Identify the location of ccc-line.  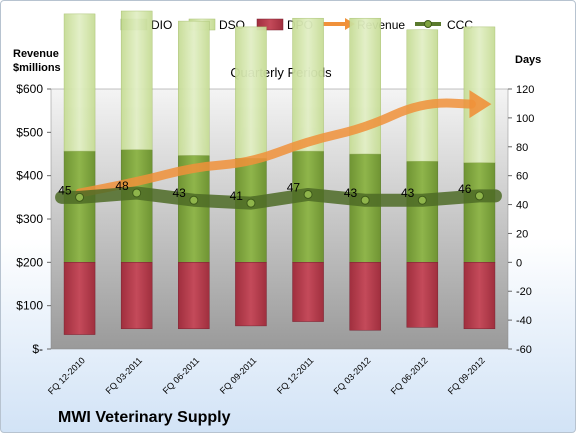
(278, 198).